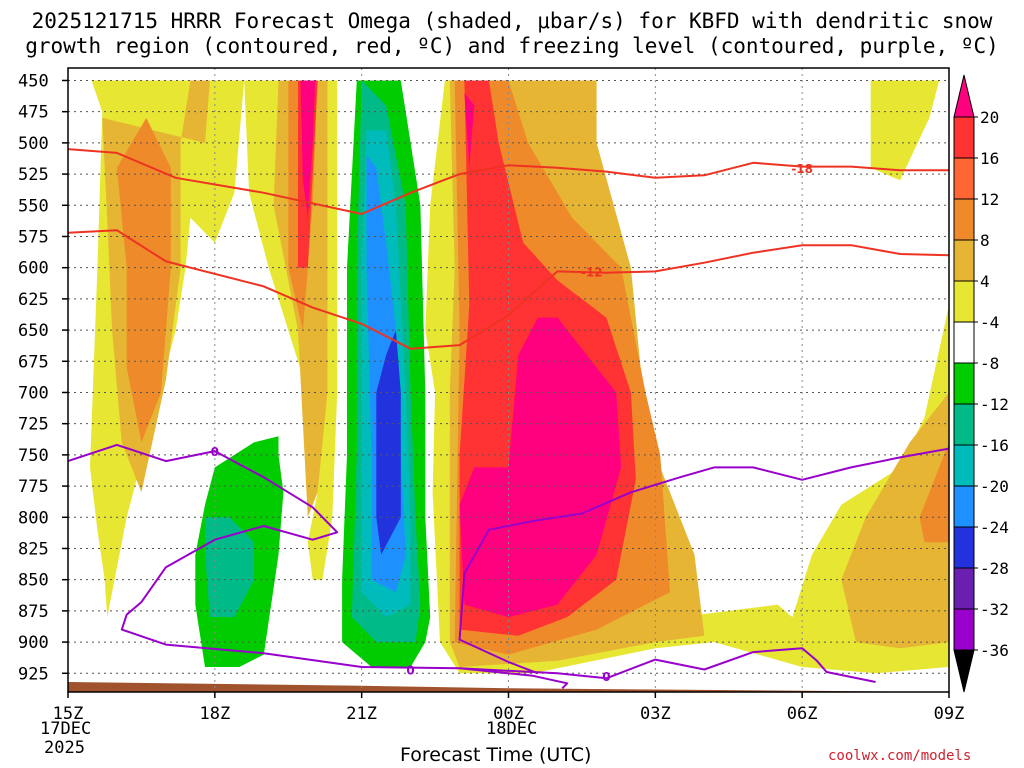  I want to click on y-tick-label-475: 475, so click(33, 113).